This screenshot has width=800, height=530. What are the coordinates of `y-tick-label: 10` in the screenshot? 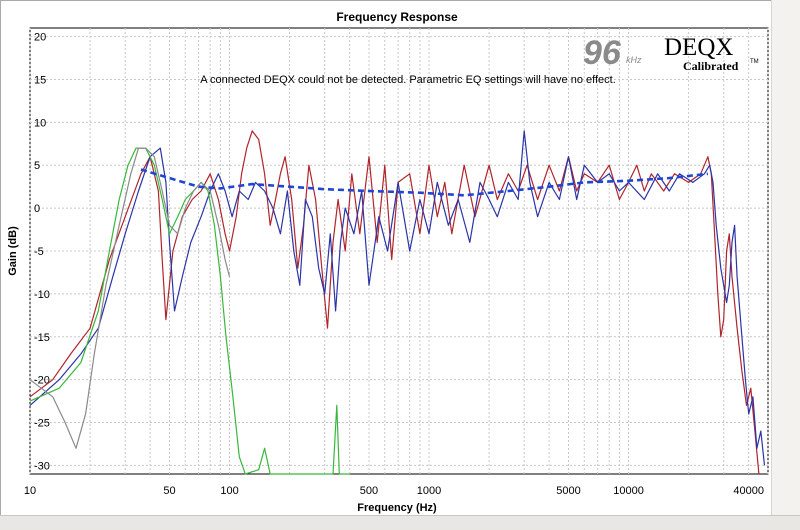 It's located at (40, 123).